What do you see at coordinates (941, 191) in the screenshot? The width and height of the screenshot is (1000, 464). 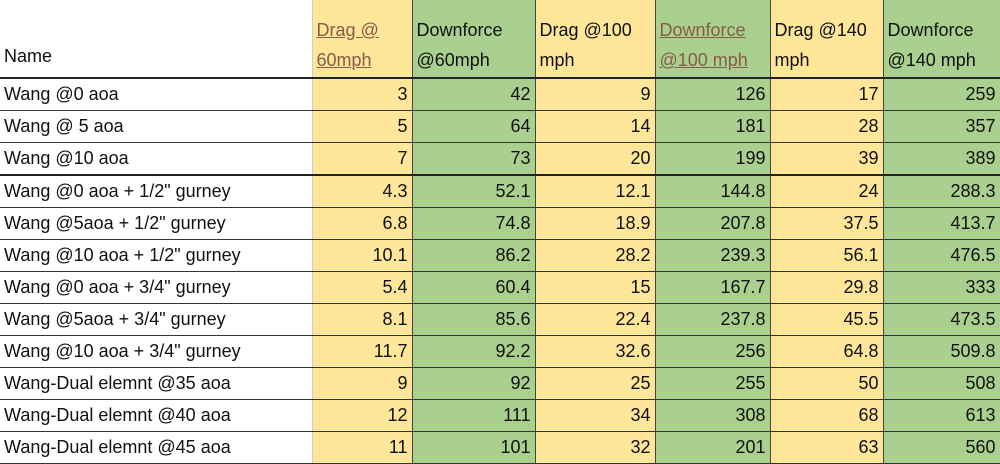 I see `value-cell: 288.3` at bounding box center [941, 191].